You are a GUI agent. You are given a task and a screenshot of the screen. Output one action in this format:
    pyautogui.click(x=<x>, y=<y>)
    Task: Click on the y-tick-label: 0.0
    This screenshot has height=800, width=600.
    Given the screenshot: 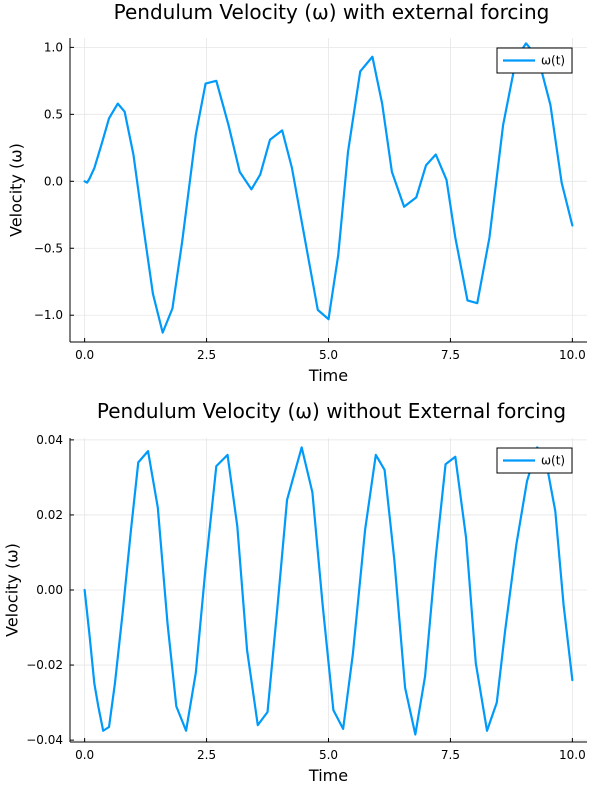 What is the action you would take?
    pyautogui.click(x=53, y=181)
    